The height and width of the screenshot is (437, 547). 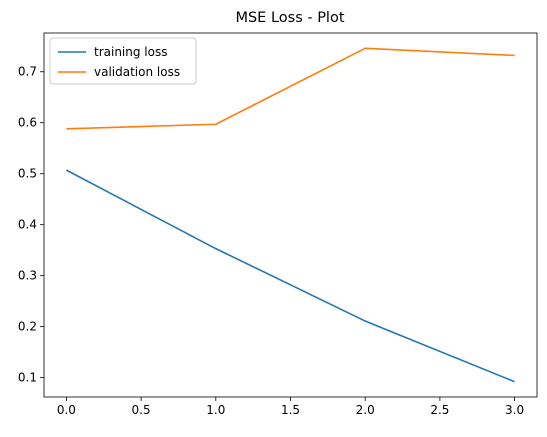 I want to click on y-tick-label: 0.3, so click(x=27, y=276).